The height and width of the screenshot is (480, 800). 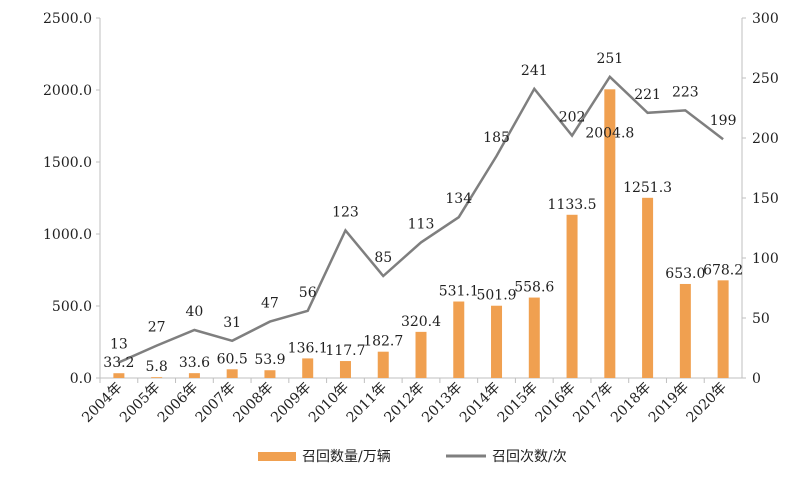 I want to click on line-data-label: 223, so click(x=685, y=92).